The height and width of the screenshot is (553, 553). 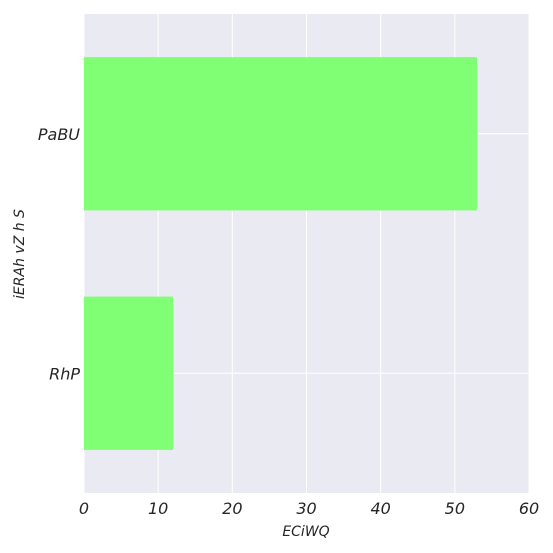 I want to click on bar-rhp, so click(x=128, y=373).